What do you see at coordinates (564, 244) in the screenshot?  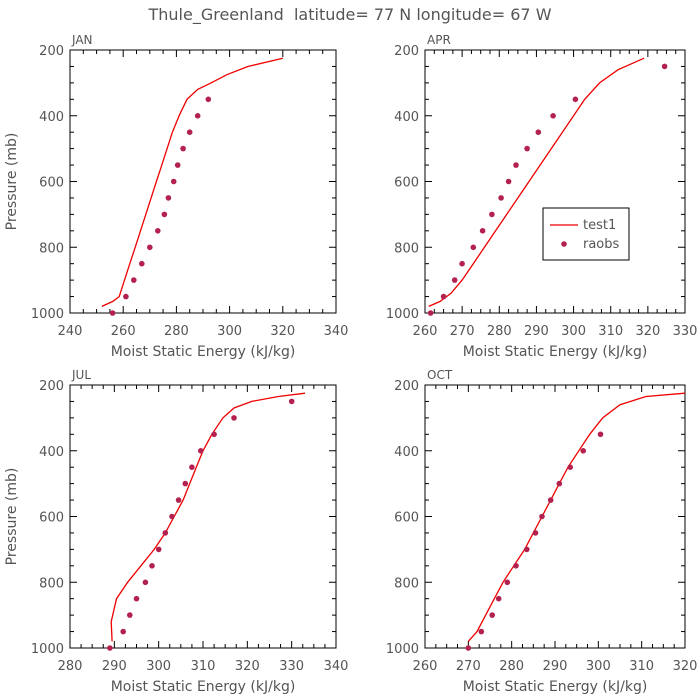 I see `legend-obs-marker` at bounding box center [564, 244].